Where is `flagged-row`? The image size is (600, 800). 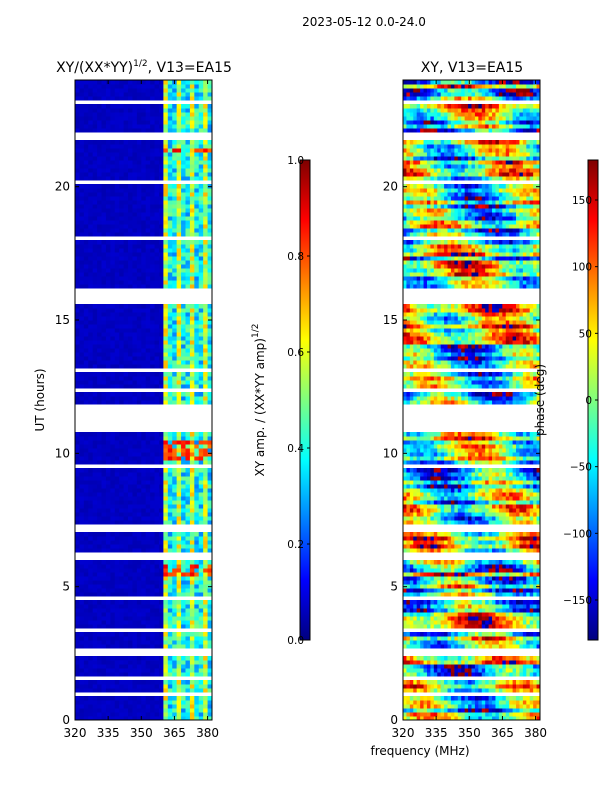 flagged-row is located at coordinates (143, 430).